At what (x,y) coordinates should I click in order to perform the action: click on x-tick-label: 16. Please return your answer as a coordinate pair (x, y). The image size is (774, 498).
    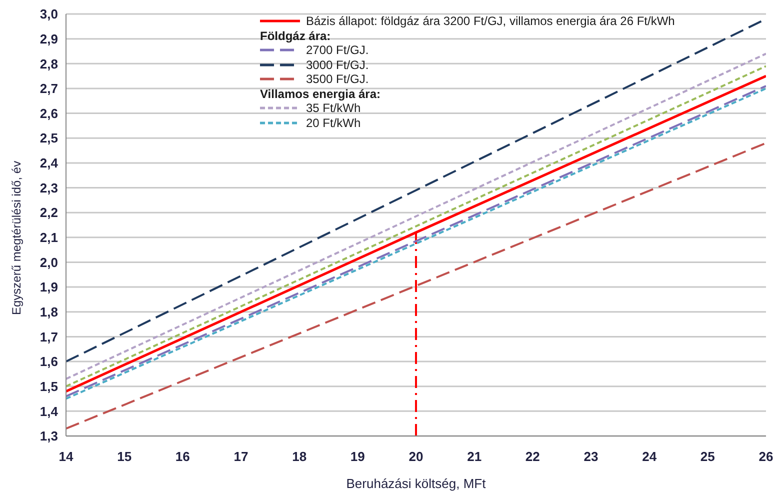
    Looking at the image, I should click on (182, 456).